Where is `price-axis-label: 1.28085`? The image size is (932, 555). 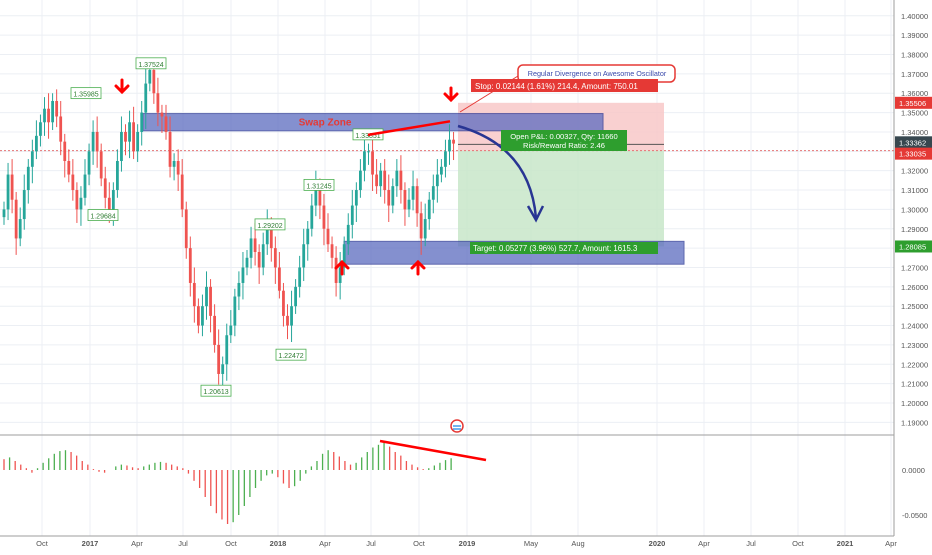 price-axis-label: 1.28085 is located at coordinates (912, 246).